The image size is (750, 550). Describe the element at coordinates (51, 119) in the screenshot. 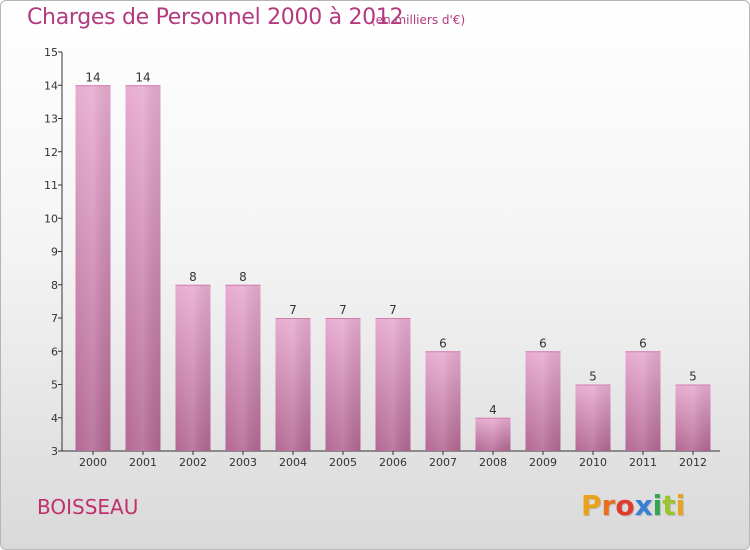

I see `y-tick-label: 13` at that location.